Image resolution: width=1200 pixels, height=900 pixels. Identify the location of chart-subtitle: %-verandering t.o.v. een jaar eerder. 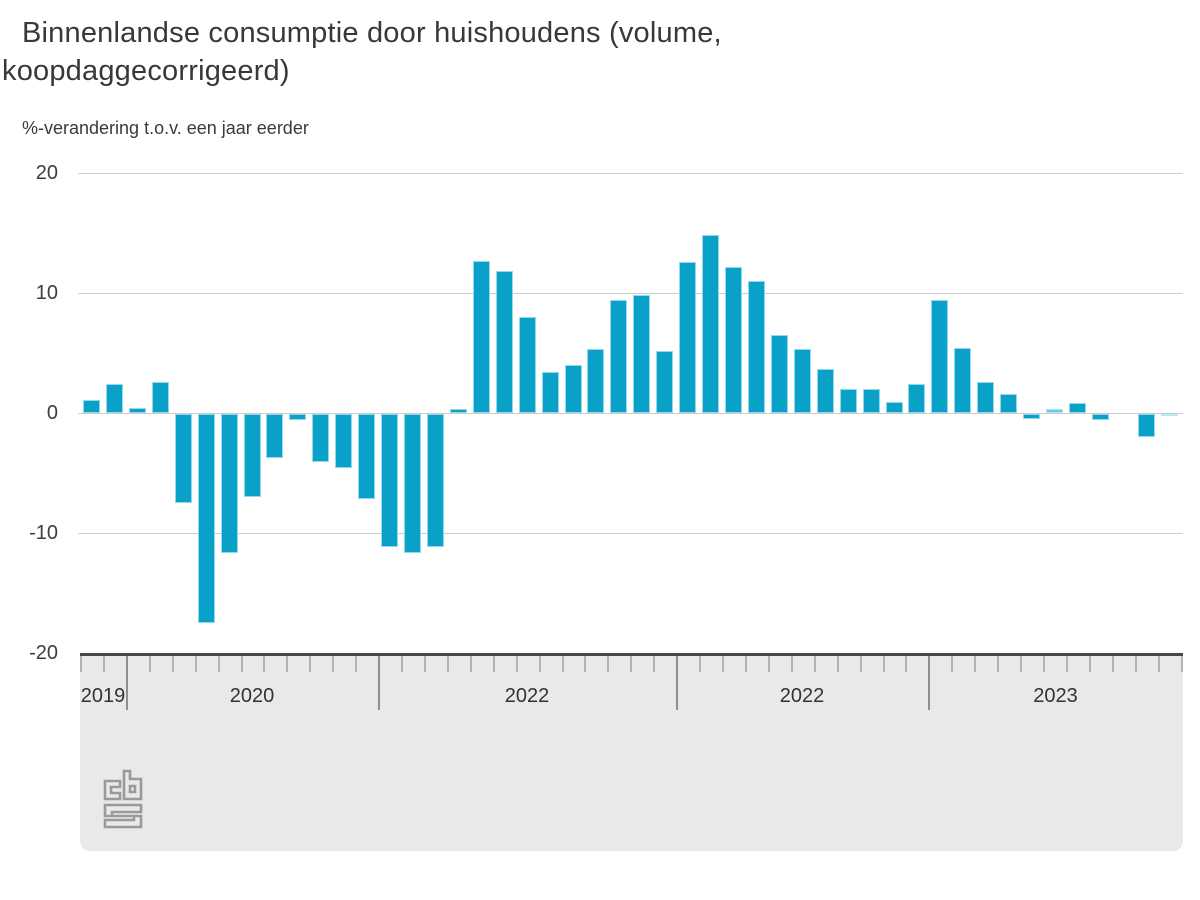
(165, 128).